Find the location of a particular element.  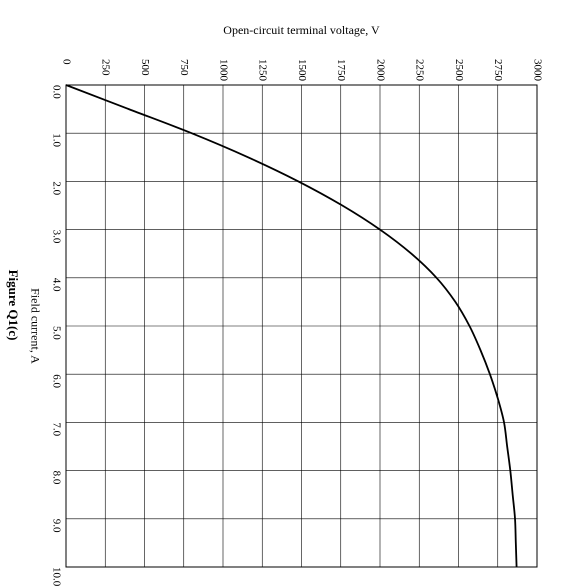

current-axis-title: Field current, A is located at coordinates (35, 326).